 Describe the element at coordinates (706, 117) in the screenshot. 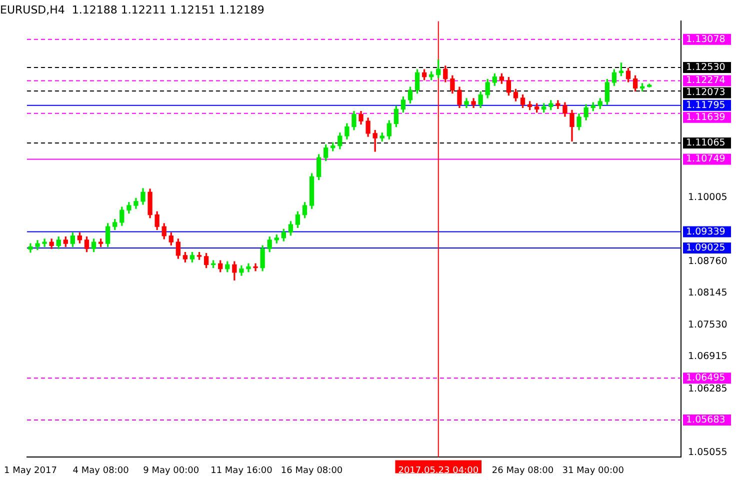

I see `ref-line-label: 1.11639` at that location.